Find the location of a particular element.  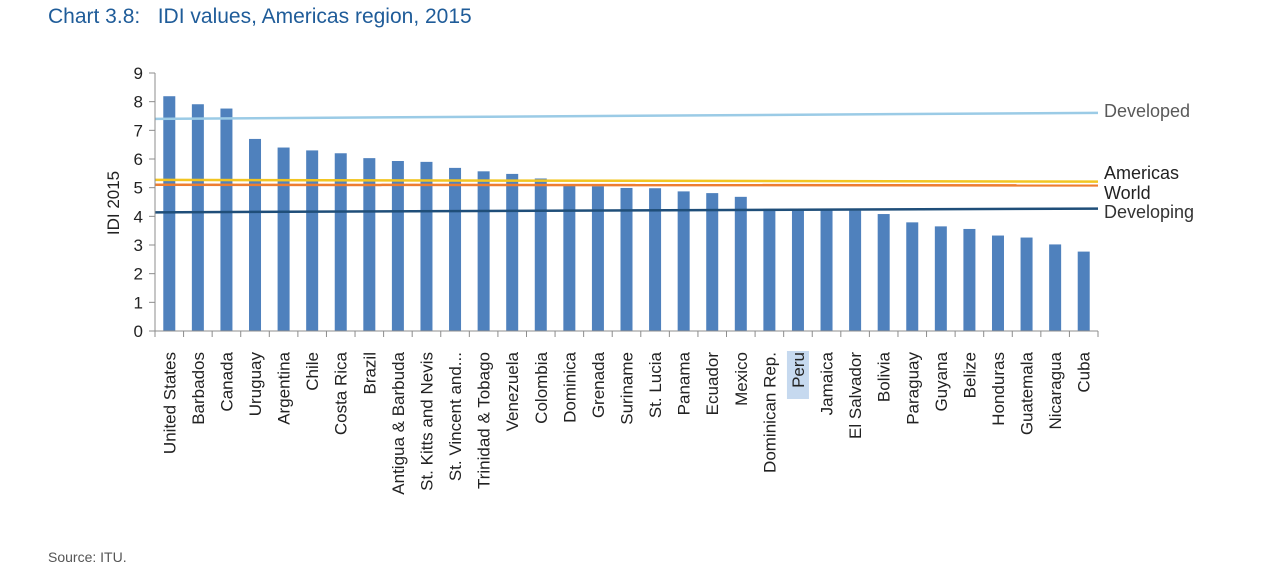

reference-label-americas: Americas is located at coordinates (1141, 173).